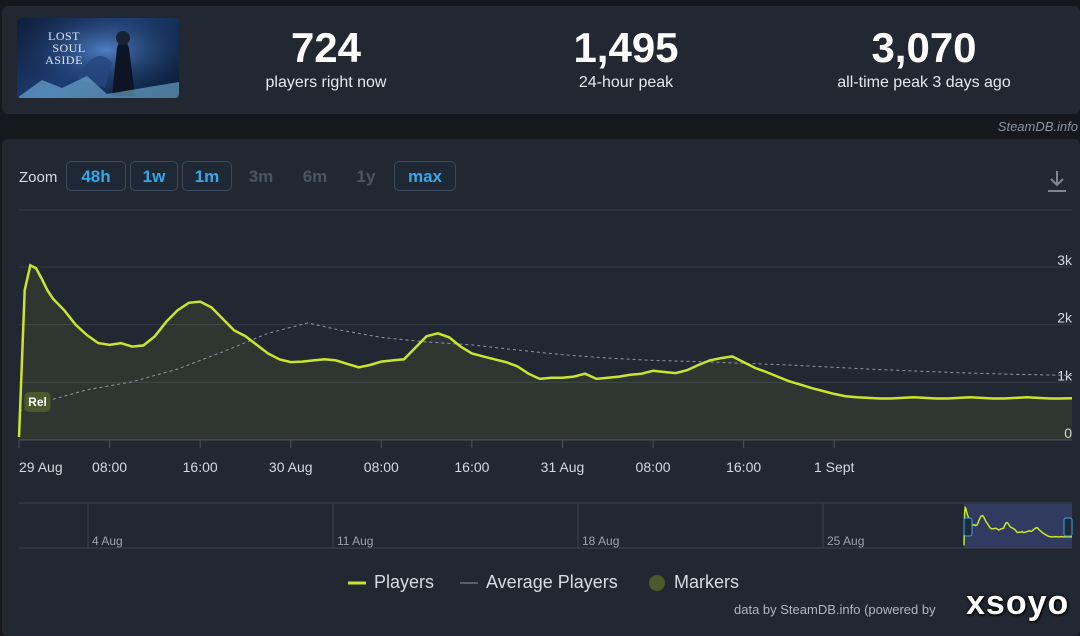 This screenshot has width=1080, height=636. Describe the element at coordinates (355, 541) in the screenshot. I see `navigator-tick-label: 11 Aug` at that location.